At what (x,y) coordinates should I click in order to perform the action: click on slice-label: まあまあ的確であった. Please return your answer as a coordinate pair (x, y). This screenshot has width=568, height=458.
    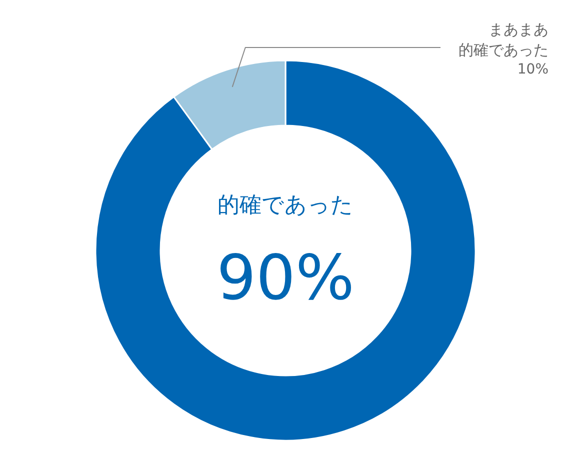
    Looking at the image, I should click on (503, 39).